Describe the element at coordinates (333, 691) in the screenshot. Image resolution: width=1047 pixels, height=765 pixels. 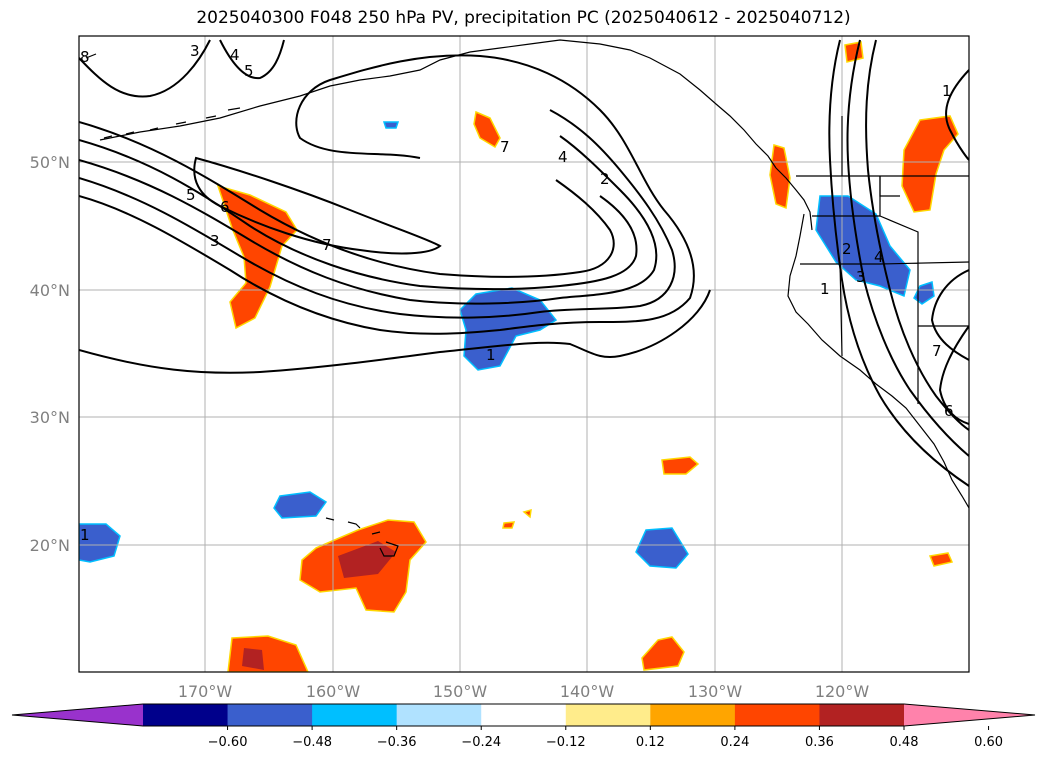
I see `lon-label: 160°W` at that location.